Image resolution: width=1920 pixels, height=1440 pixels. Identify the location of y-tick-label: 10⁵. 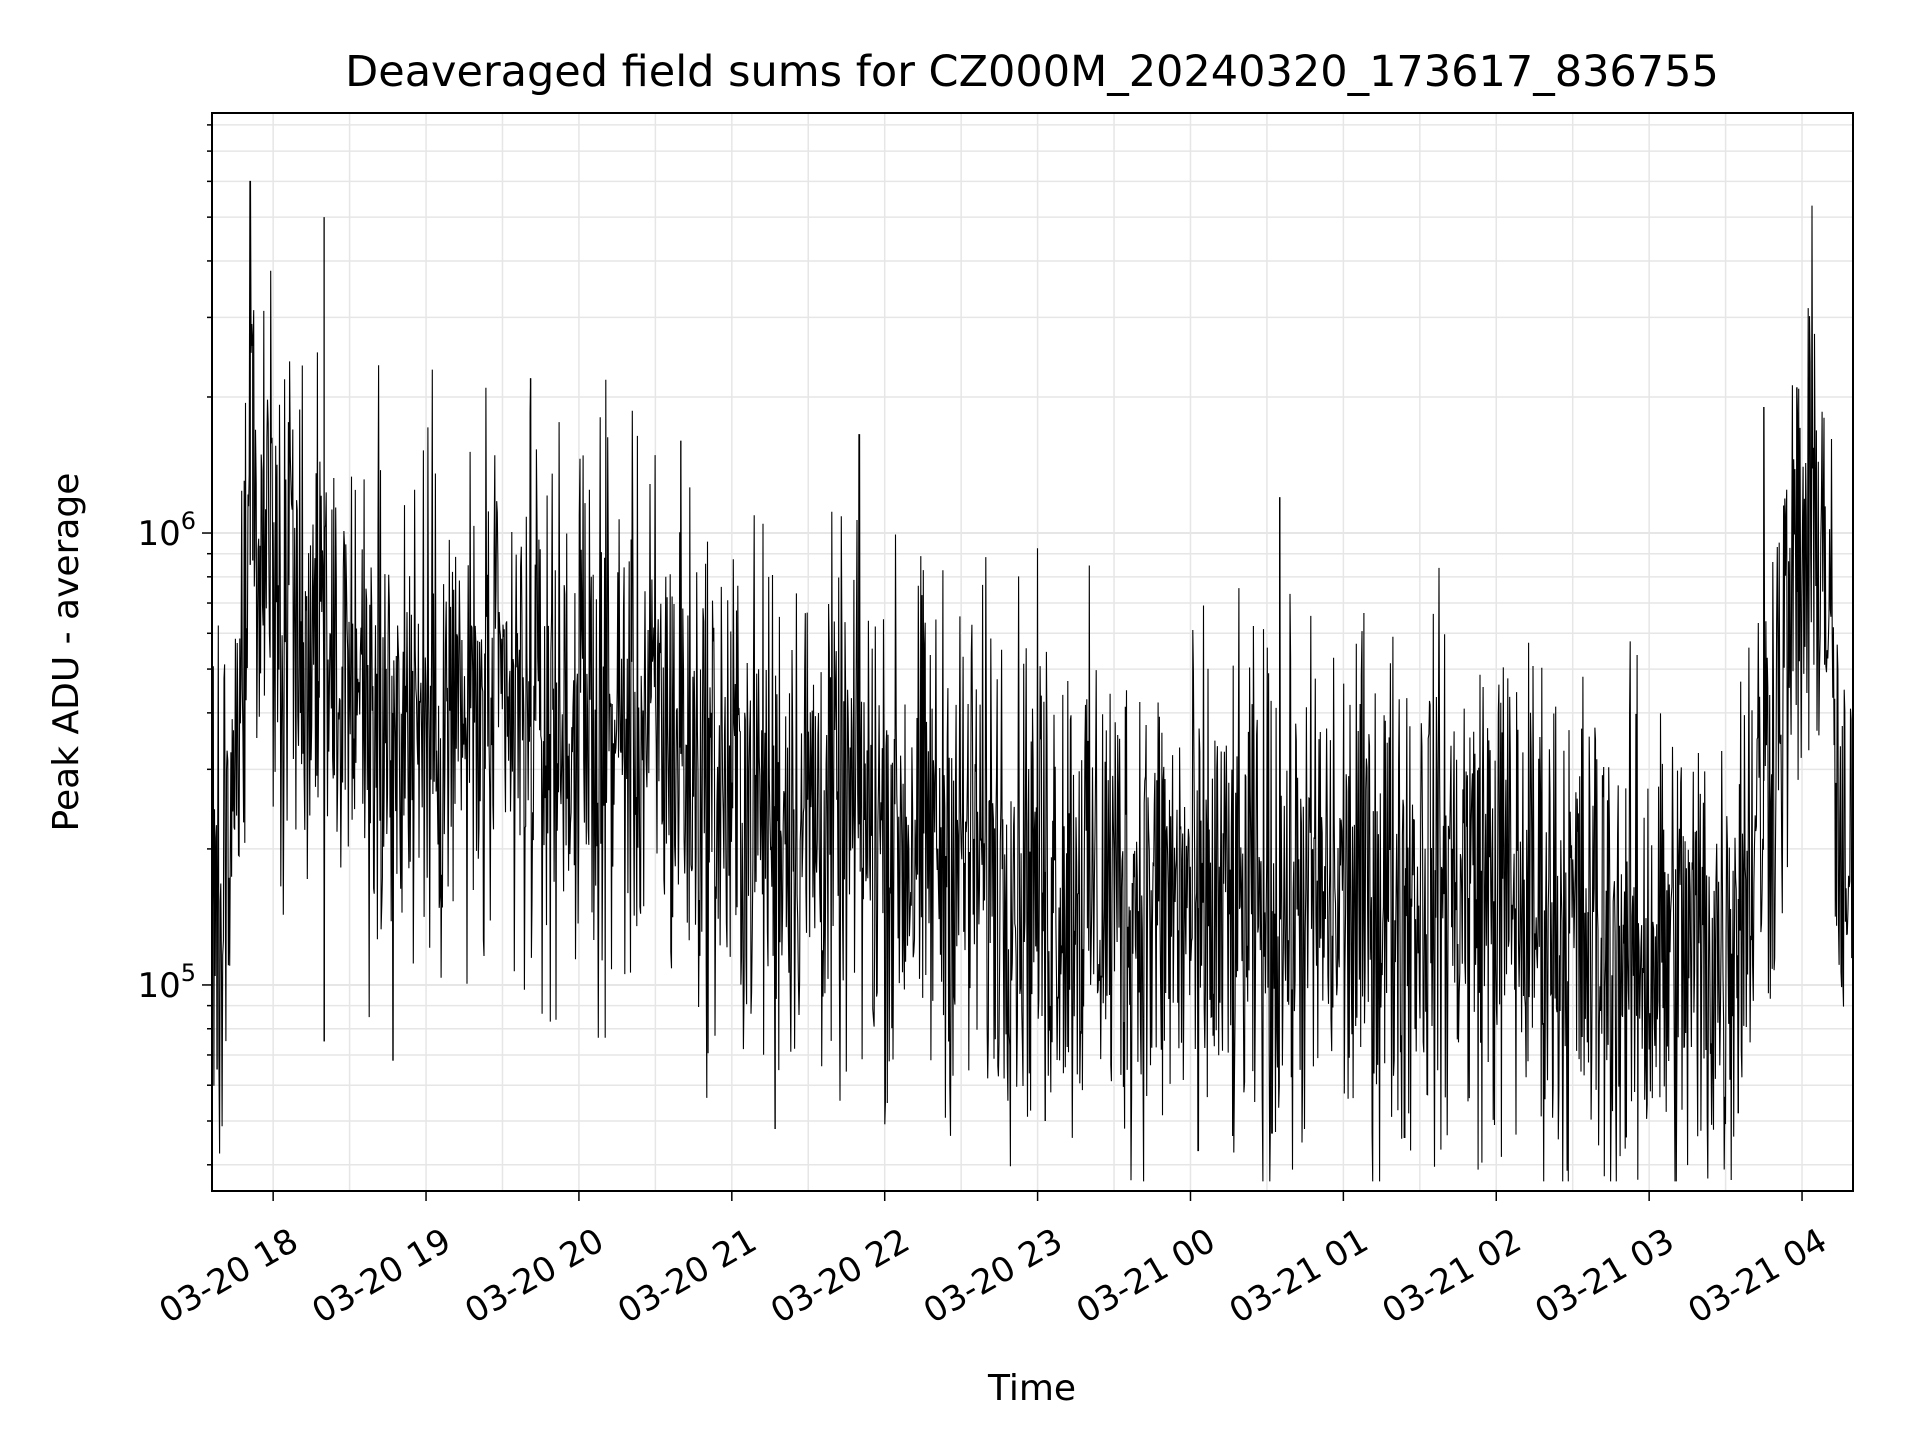
(166, 982).